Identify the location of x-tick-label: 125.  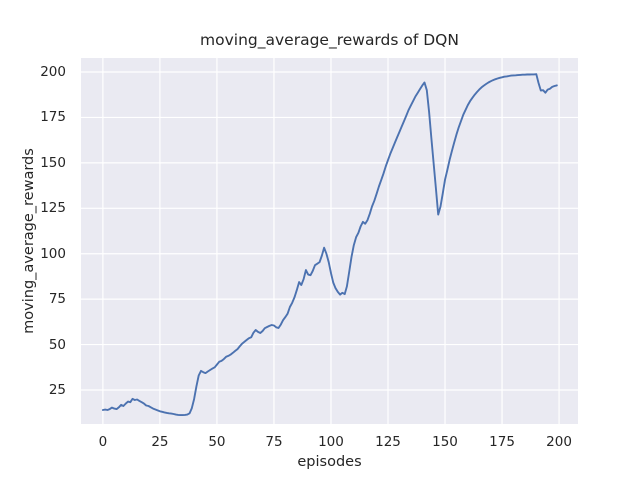
(388, 442).